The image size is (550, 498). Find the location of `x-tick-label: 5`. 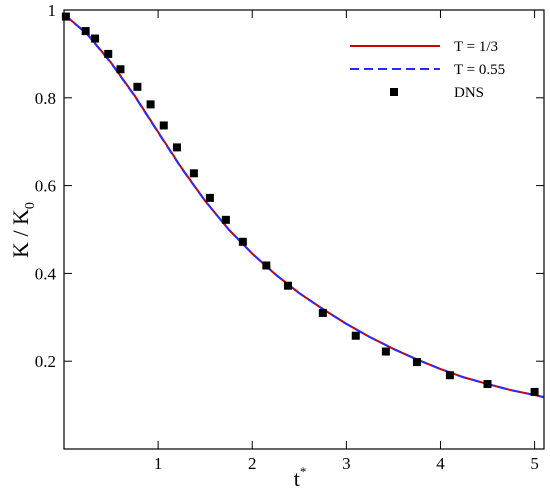

x-tick-label: 5 is located at coordinates (534, 463).